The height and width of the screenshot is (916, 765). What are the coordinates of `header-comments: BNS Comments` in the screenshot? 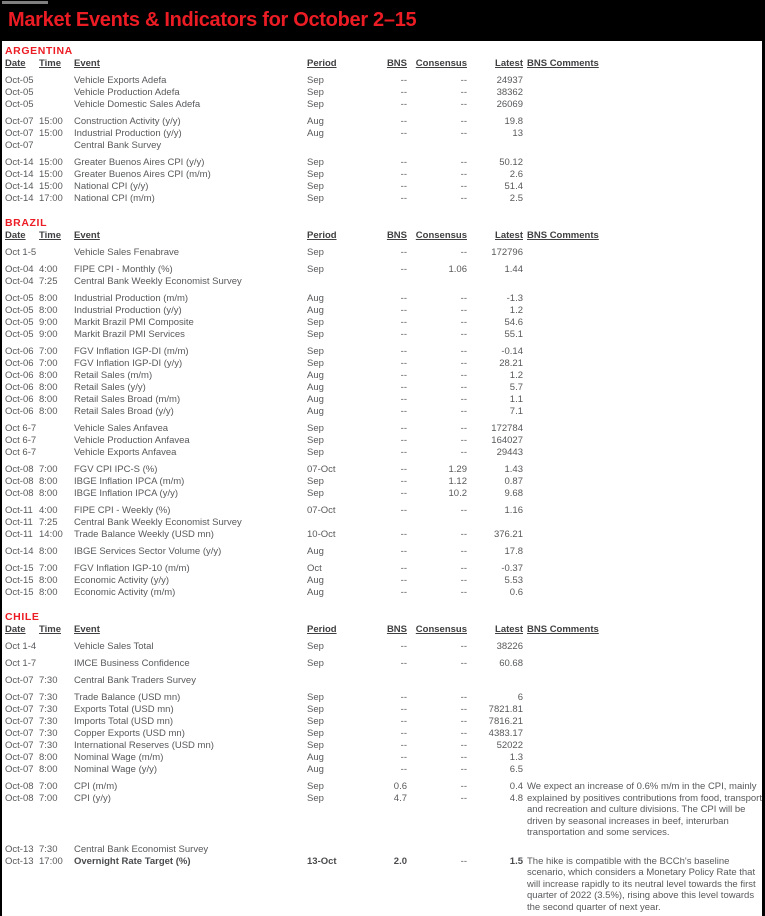 It's located at (563, 629).